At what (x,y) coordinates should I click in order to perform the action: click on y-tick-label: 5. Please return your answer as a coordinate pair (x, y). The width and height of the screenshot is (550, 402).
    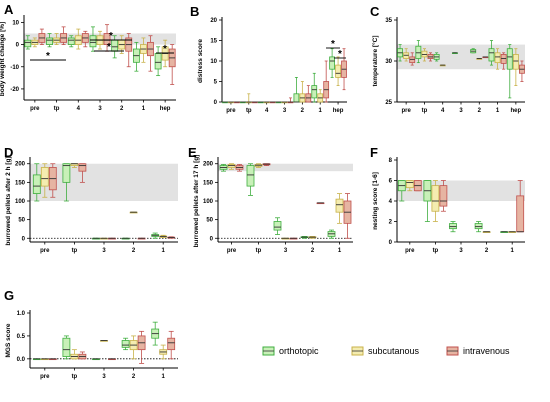
    Looking at the image, I should click on (216, 83).